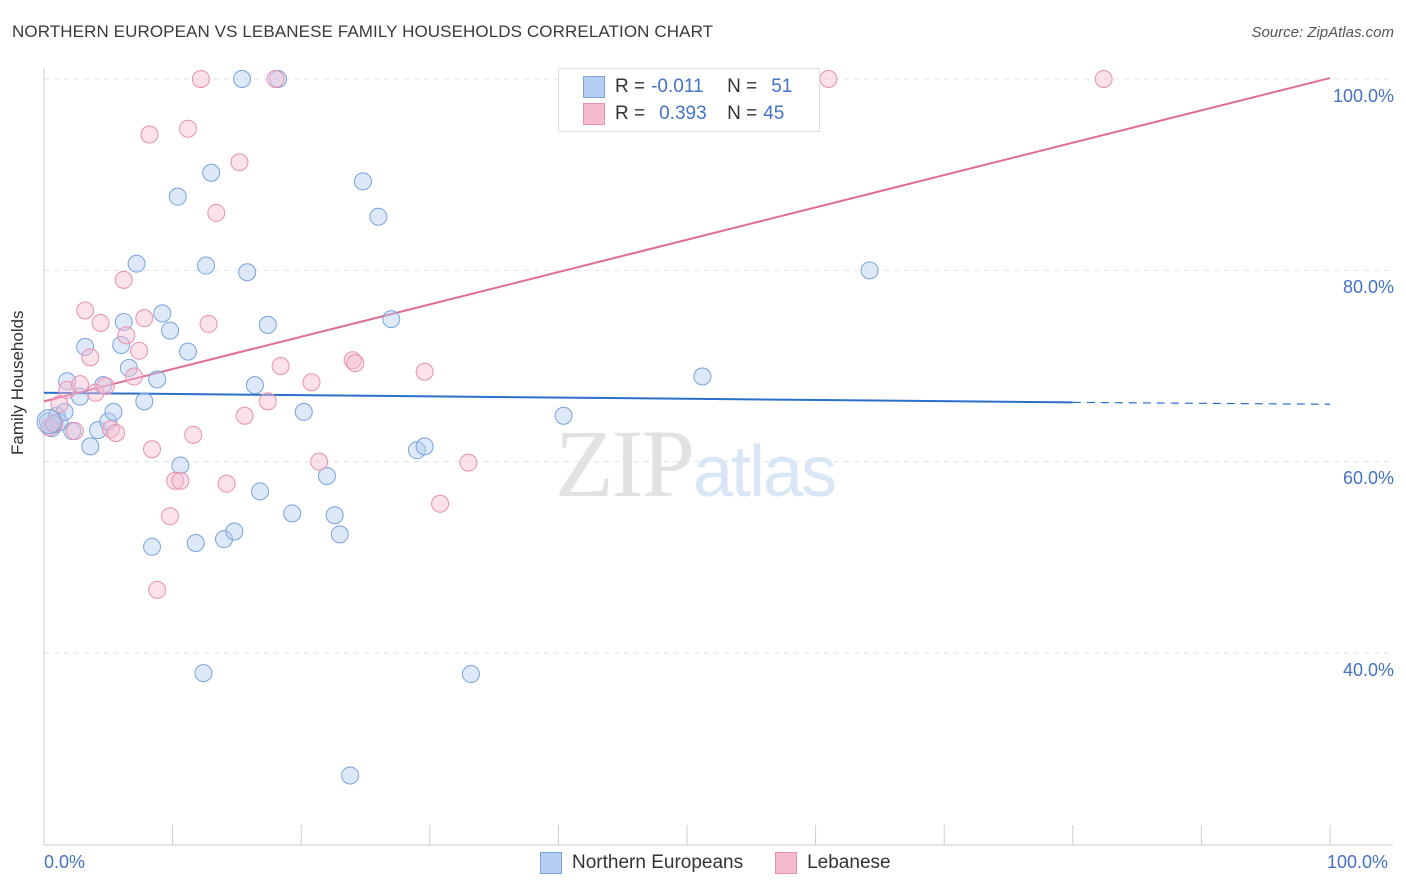 The height and width of the screenshot is (892, 1406). What do you see at coordinates (658, 862) in the screenshot?
I see `series-legend-label: Northern Europeans` at bounding box center [658, 862].